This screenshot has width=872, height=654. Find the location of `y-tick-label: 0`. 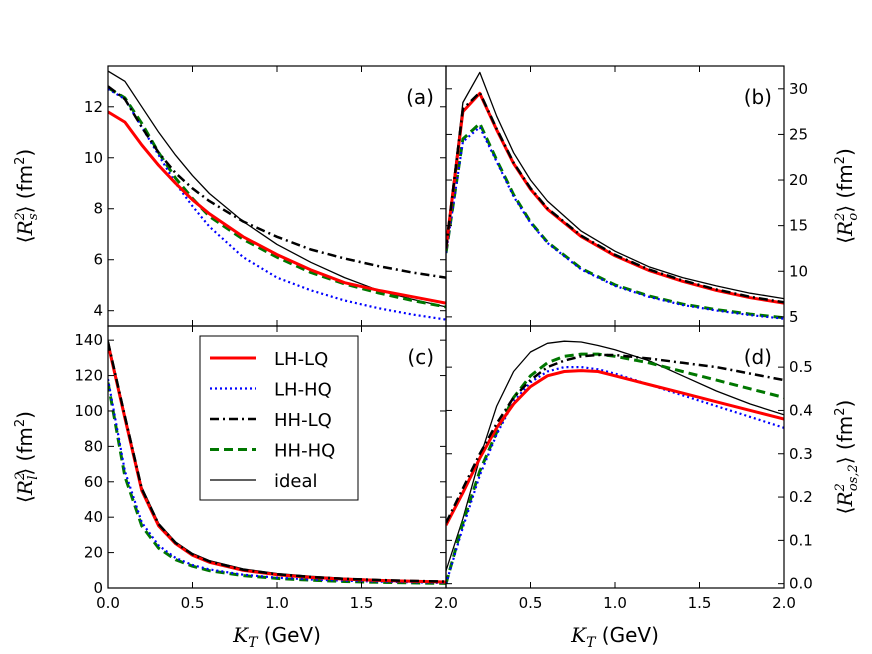

y-tick-label: 0 is located at coordinates (98, 588).